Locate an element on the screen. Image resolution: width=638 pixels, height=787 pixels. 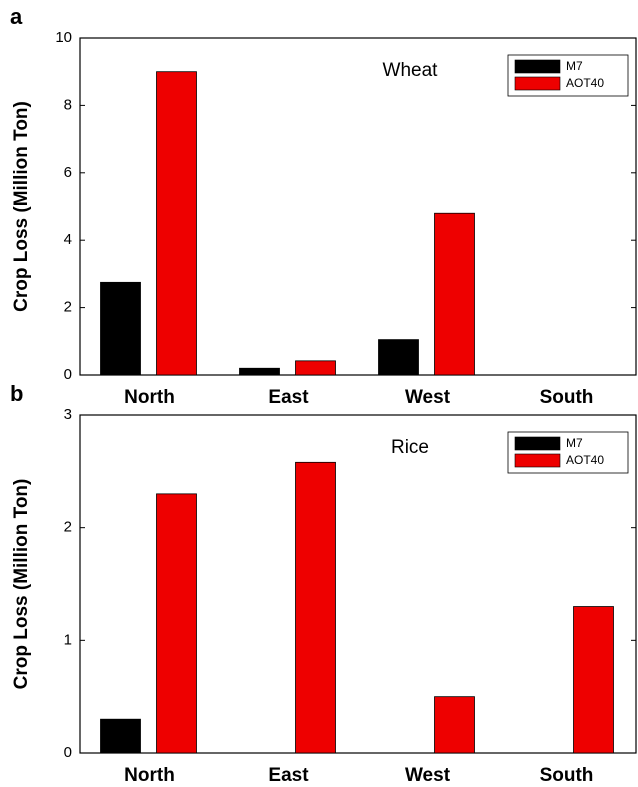
y-tick-label: 10 is located at coordinates (63, 37).